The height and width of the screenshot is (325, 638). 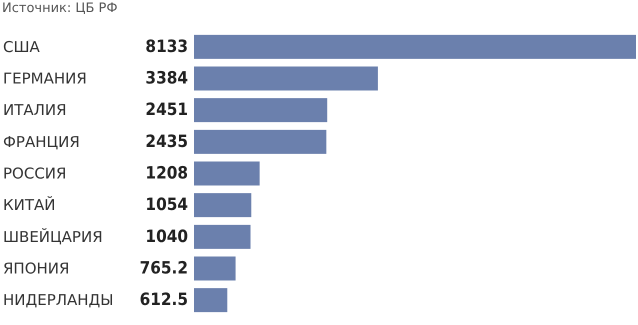 What do you see at coordinates (164, 300) in the screenshot?
I see `data-label: 612.5` at bounding box center [164, 300].